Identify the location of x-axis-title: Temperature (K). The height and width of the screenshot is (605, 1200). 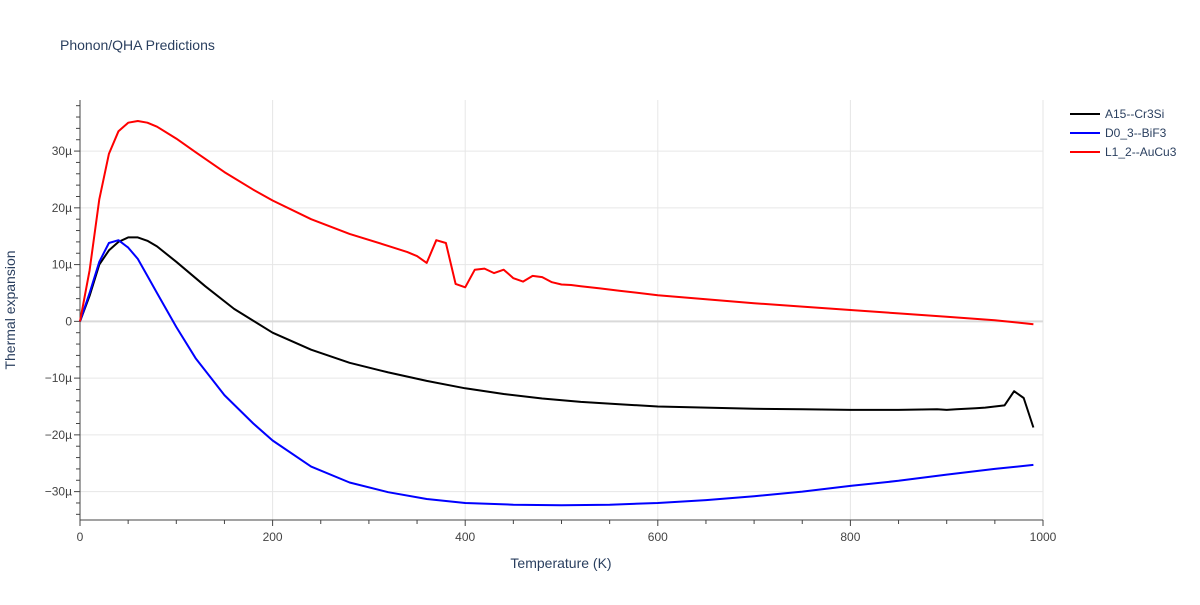
(560, 563).